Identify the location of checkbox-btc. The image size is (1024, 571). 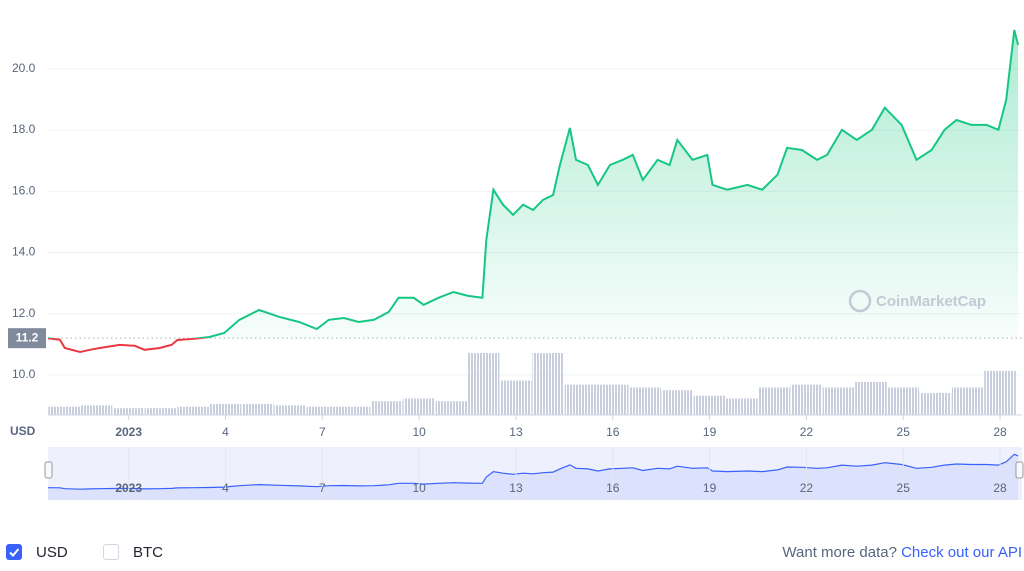
(111, 552).